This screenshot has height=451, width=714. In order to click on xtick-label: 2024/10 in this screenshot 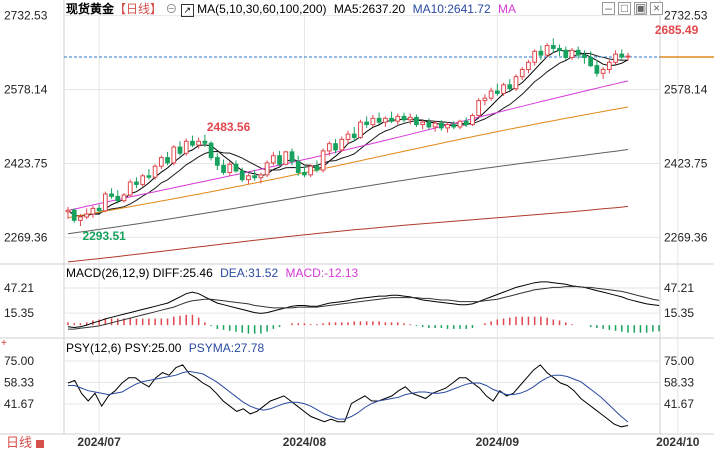, I will do `click(678, 442)`.